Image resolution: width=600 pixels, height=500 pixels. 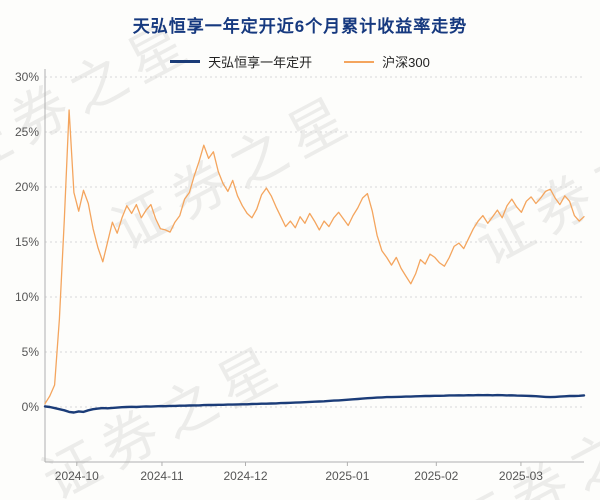 What do you see at coordinates (27, 297) in the screenshot?
I see `y-tick-label: 10%` at bounding box center [27, 297].